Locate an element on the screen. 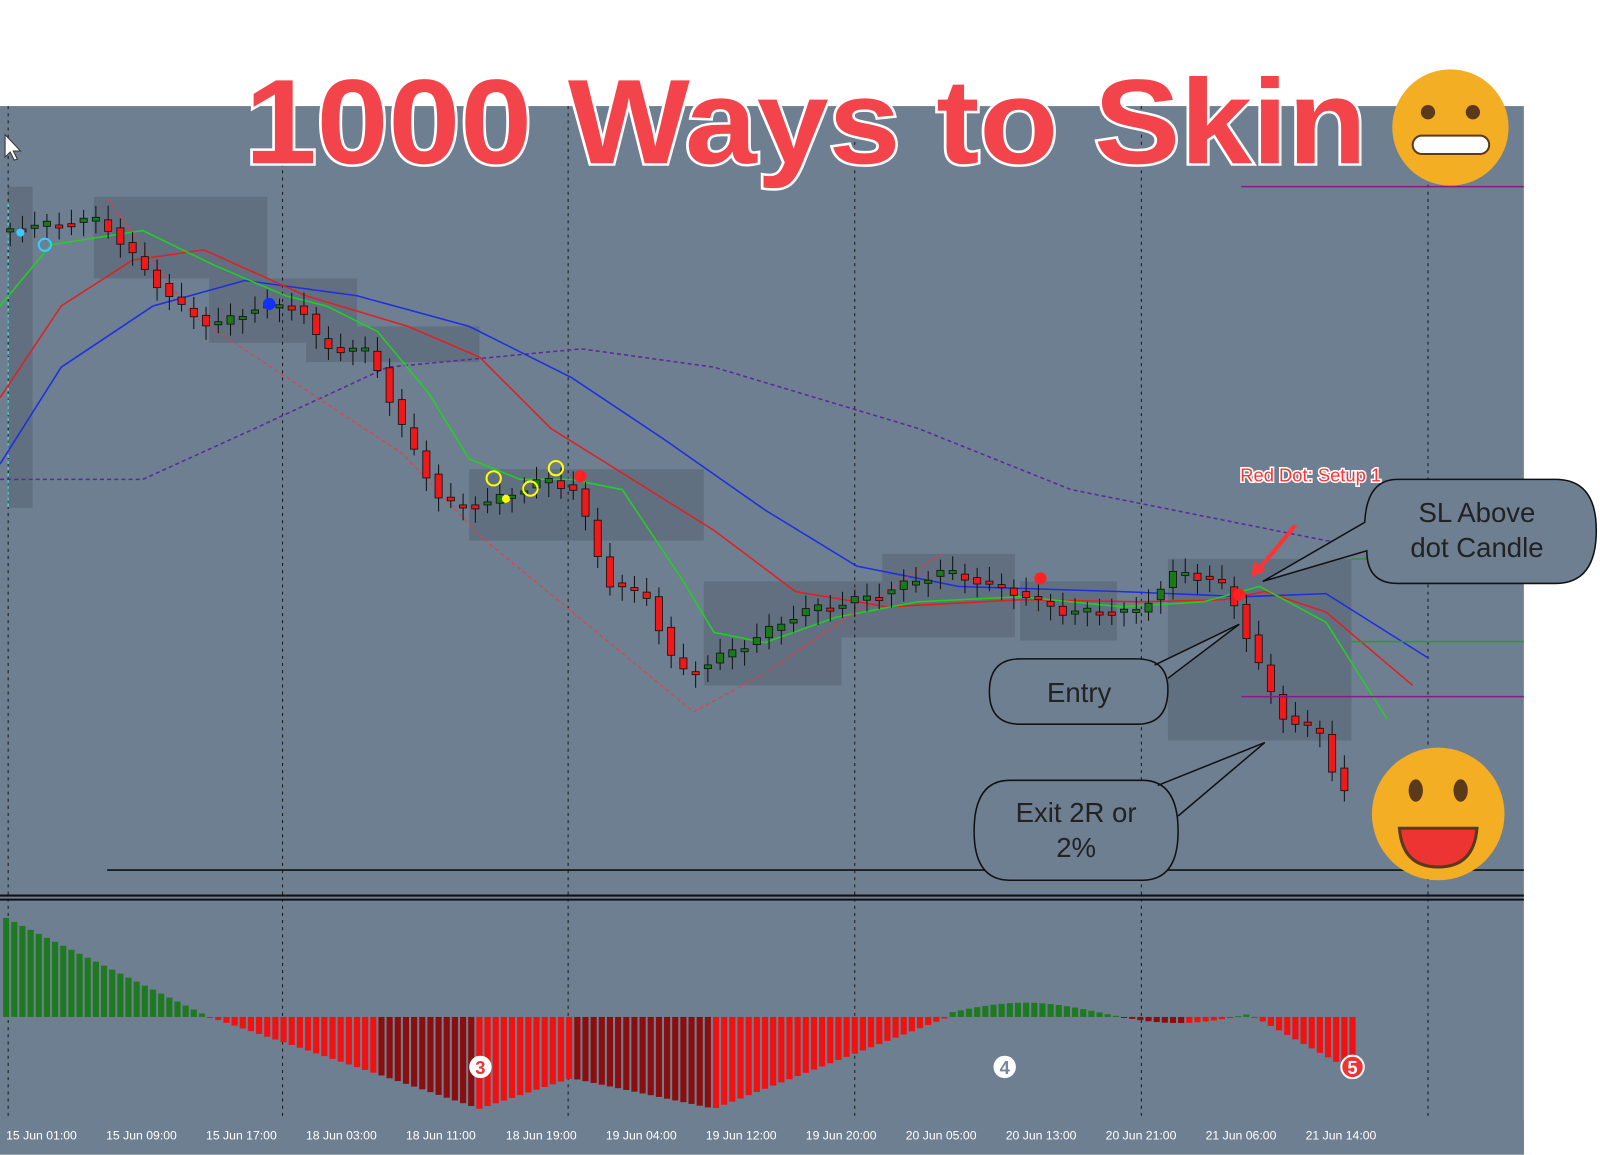 Image resolution: width=1600 pixels, height=1155 pixels. marker: 4 is located at coordinates (1005, 1067).